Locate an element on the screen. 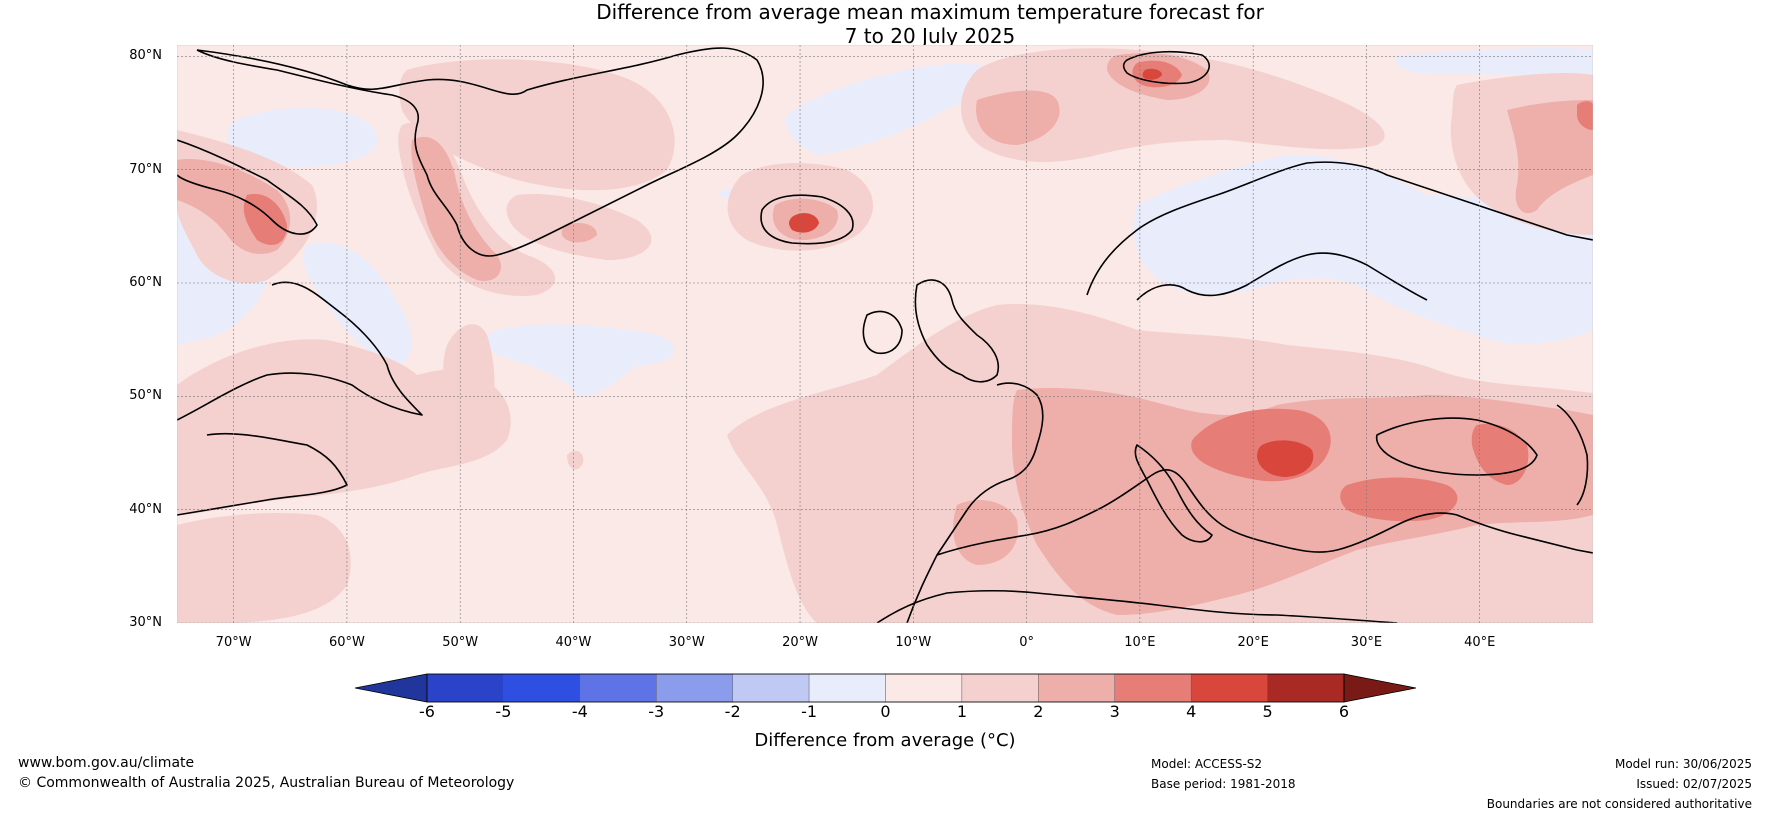  iceland-coast is located at coordinates (807, 219).